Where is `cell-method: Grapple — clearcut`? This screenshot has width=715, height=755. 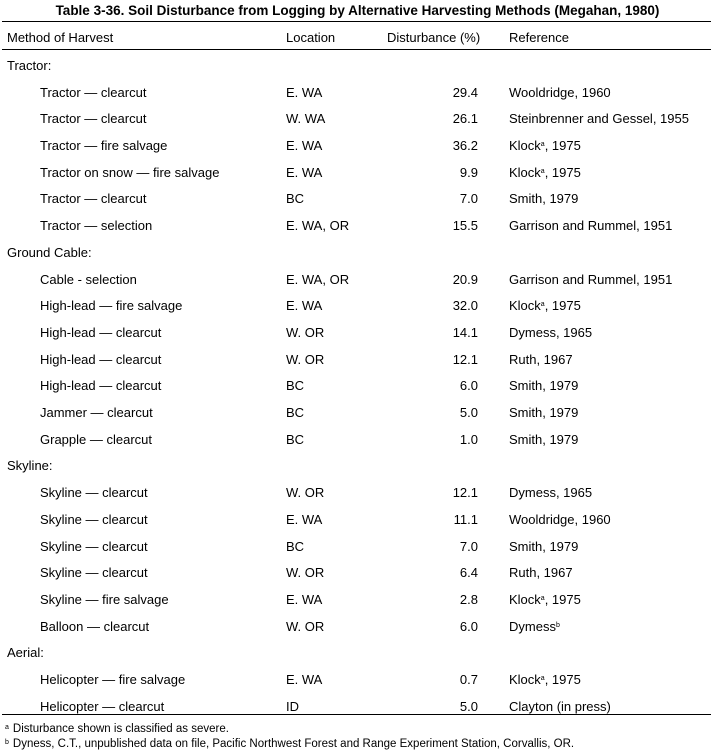 cell-method: Grapple — clearcut is located at coordinates (96, 439).